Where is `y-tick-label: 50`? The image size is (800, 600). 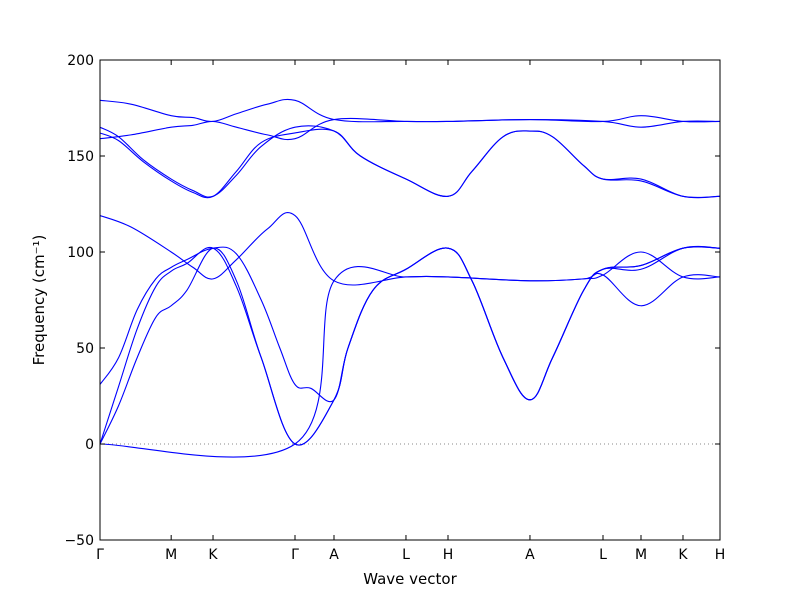 y-tick-label: 50 is located at coordinates (85, 349).